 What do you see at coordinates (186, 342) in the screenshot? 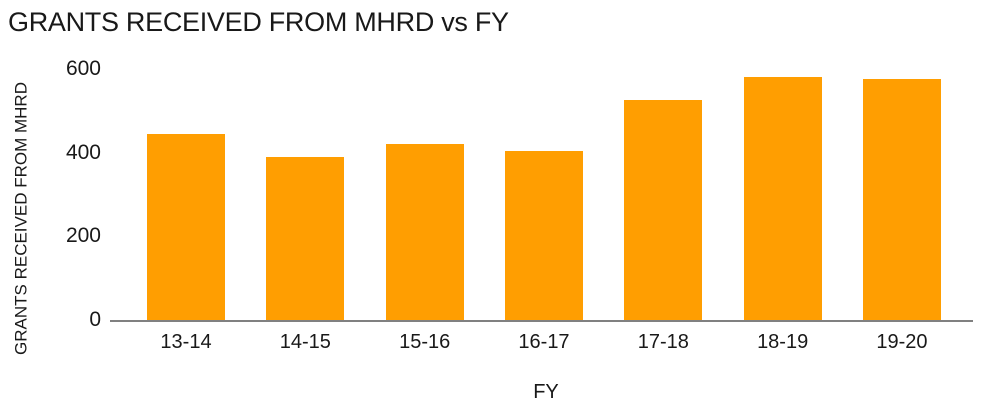
I see `x-tick-label-13-14: 13-14` at bounding box center [186, 342].